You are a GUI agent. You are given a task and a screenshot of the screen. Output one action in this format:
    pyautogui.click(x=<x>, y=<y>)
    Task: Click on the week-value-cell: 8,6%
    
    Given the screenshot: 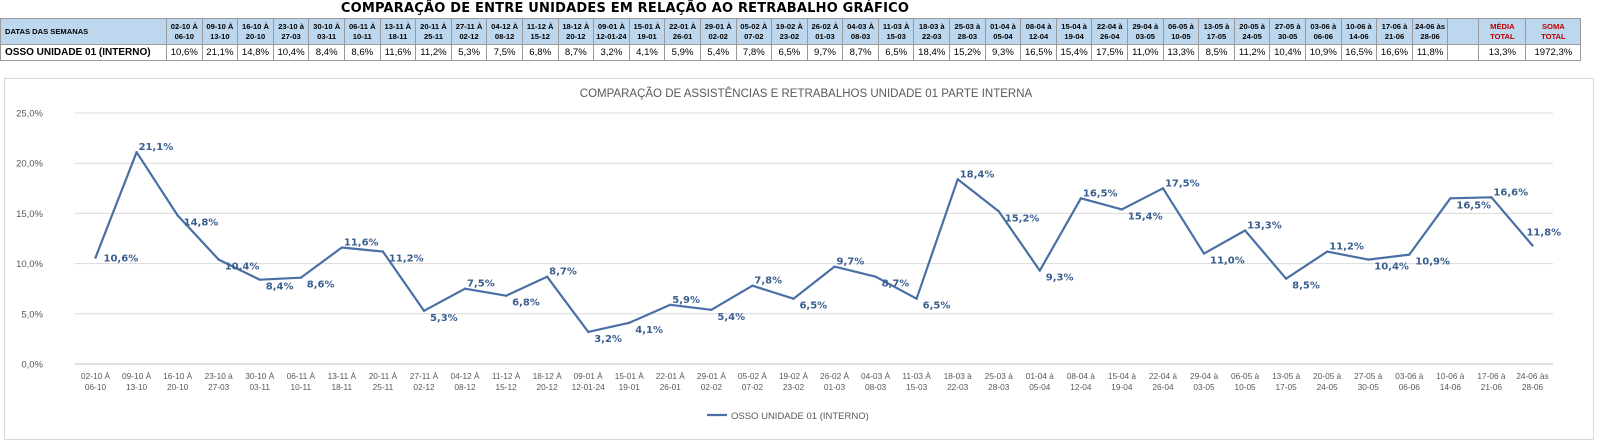 What is the action you would take?
    pyautogui.click(x=362, y=52)
    